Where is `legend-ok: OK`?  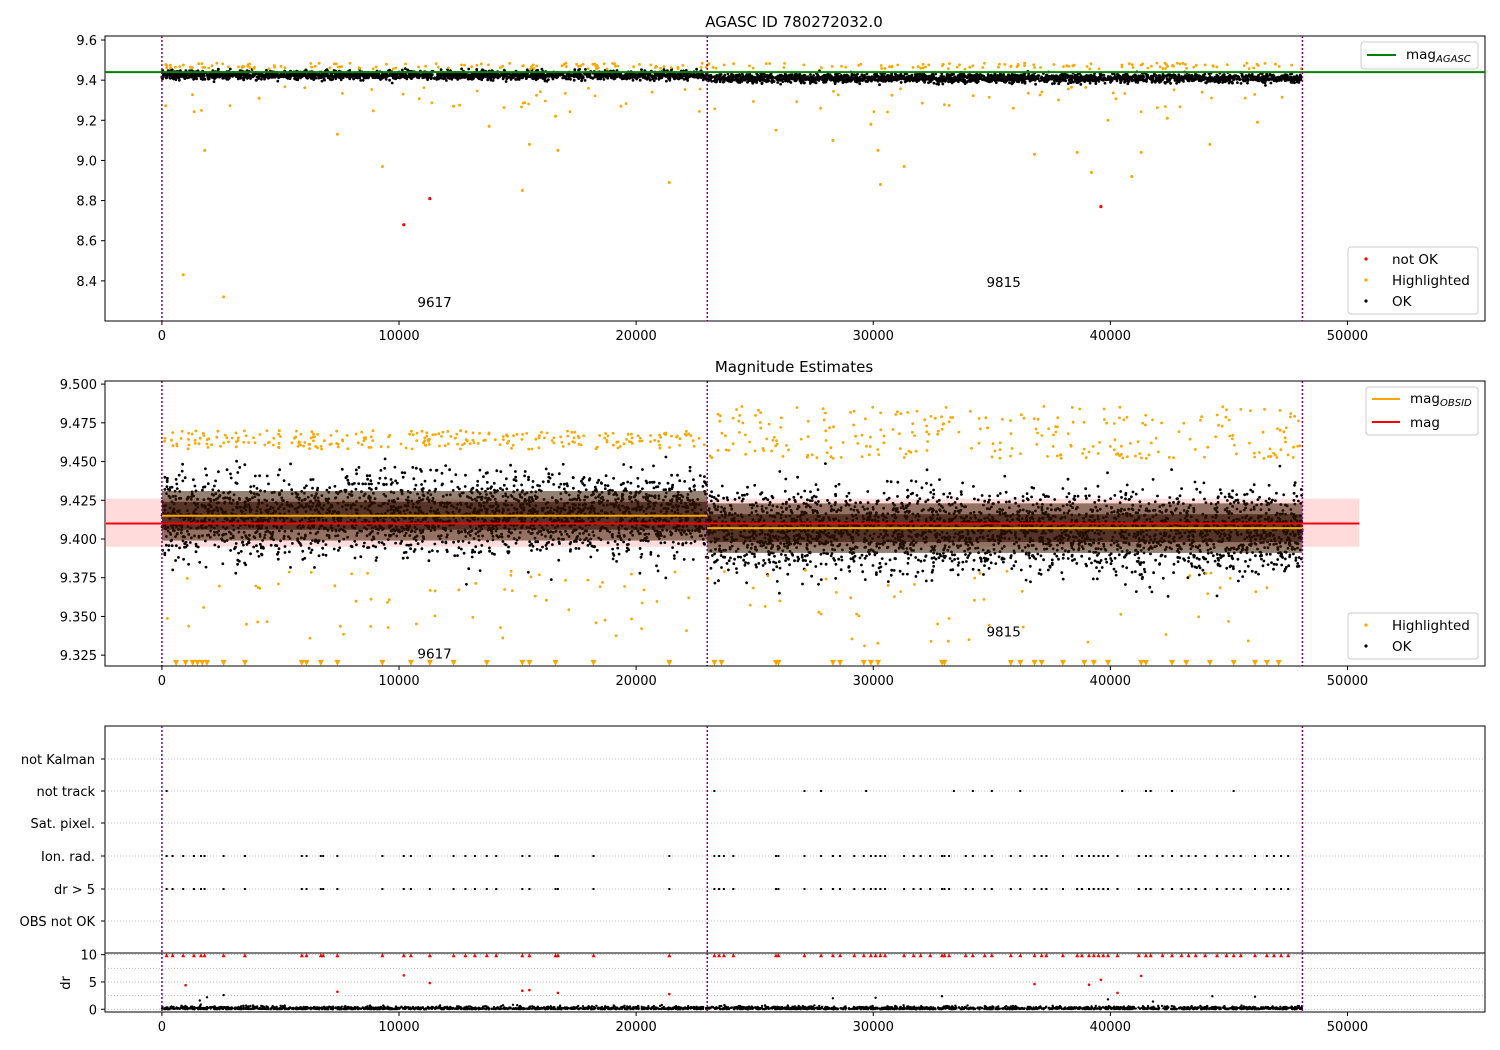
legend-ok: OK is located at coordinates (1402, 302).